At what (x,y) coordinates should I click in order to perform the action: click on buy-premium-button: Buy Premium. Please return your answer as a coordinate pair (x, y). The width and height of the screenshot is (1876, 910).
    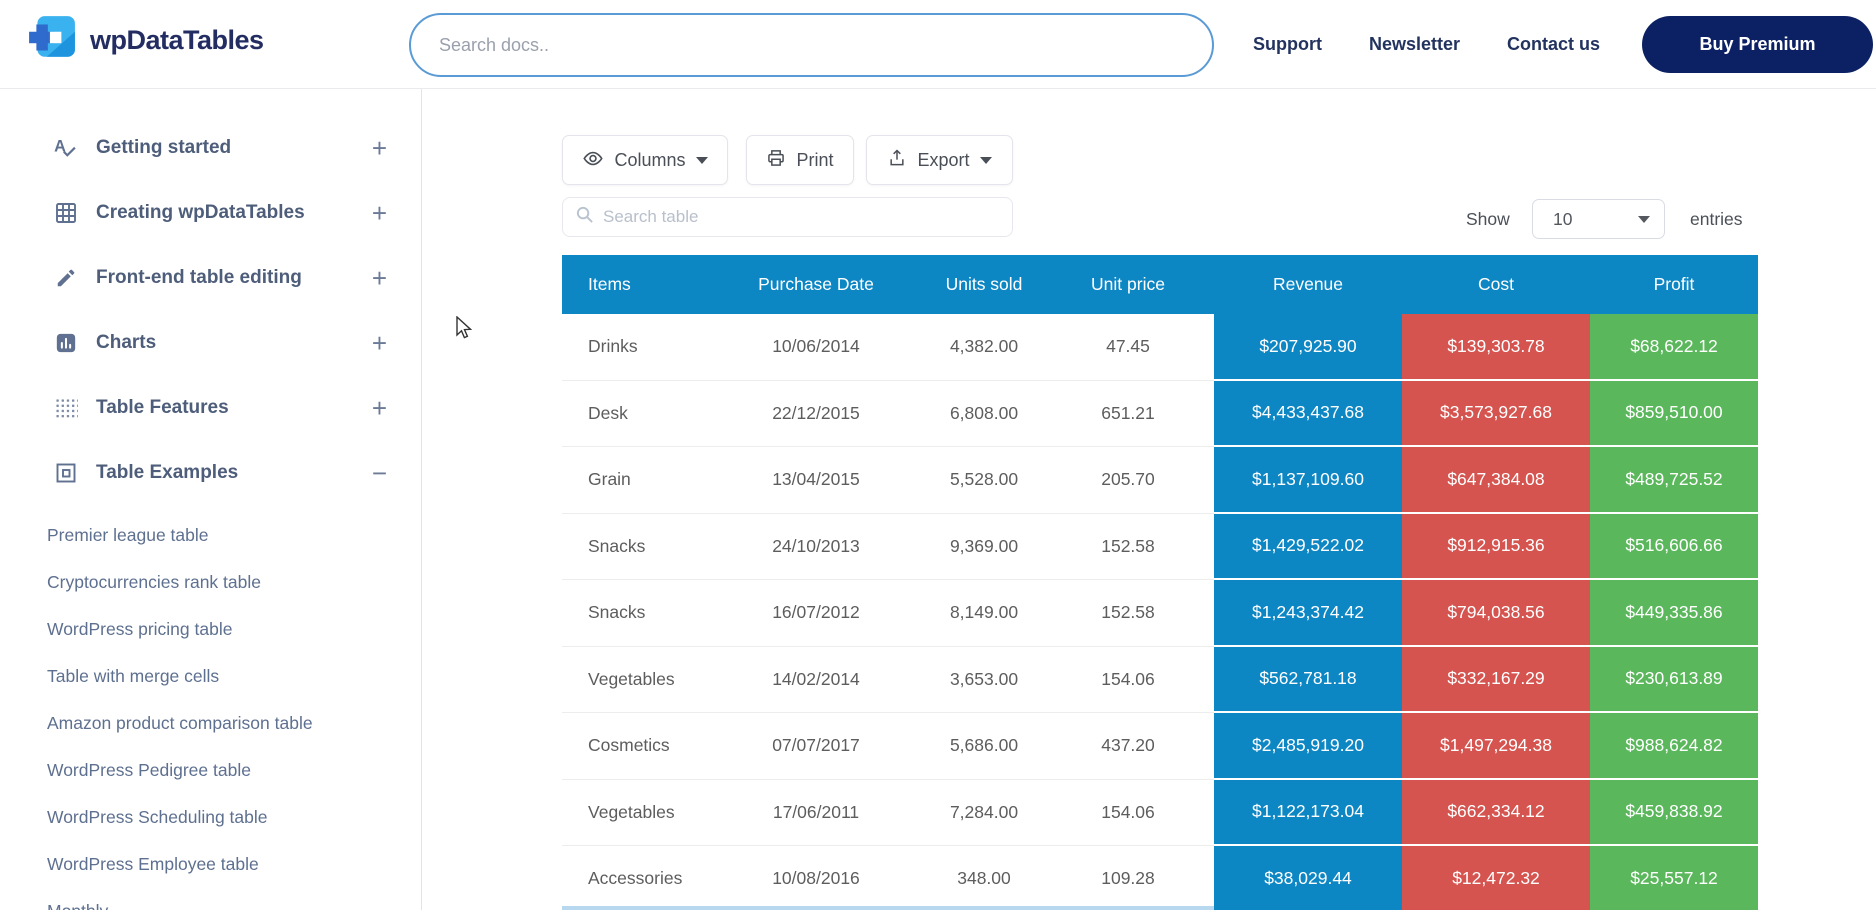
    Looking at the image, I should click on (1757, 44).